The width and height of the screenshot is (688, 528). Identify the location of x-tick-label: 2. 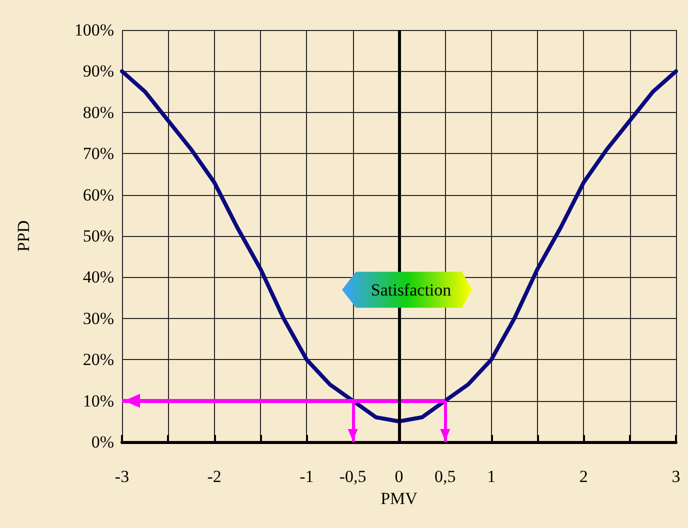
(583, 476).